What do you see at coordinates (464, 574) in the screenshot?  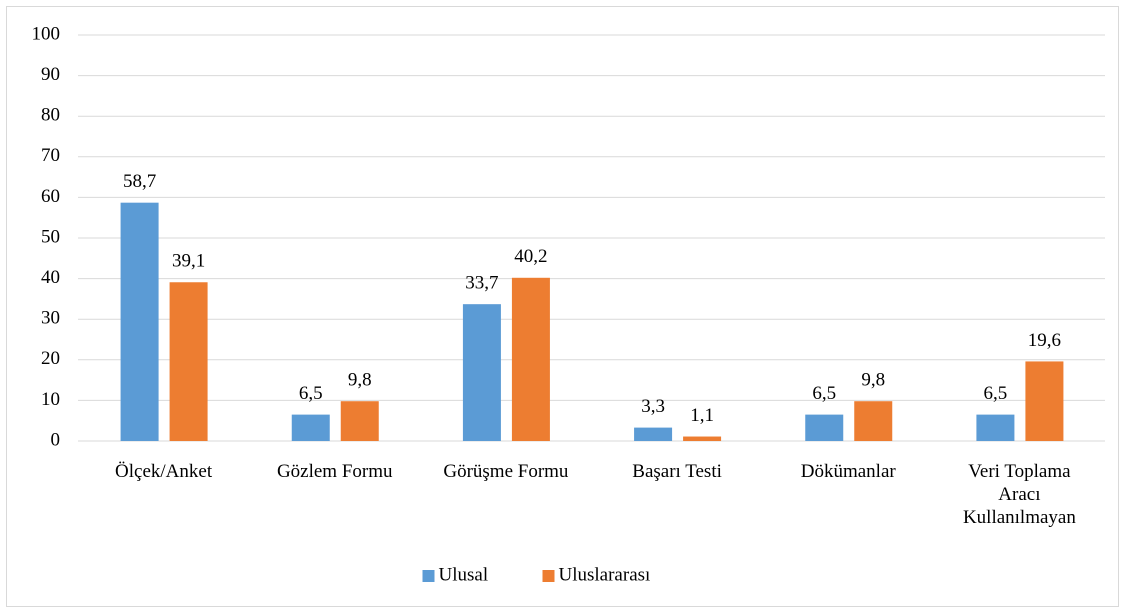 I see `legend-label: Ulusal` at bounding box center [464, 574].